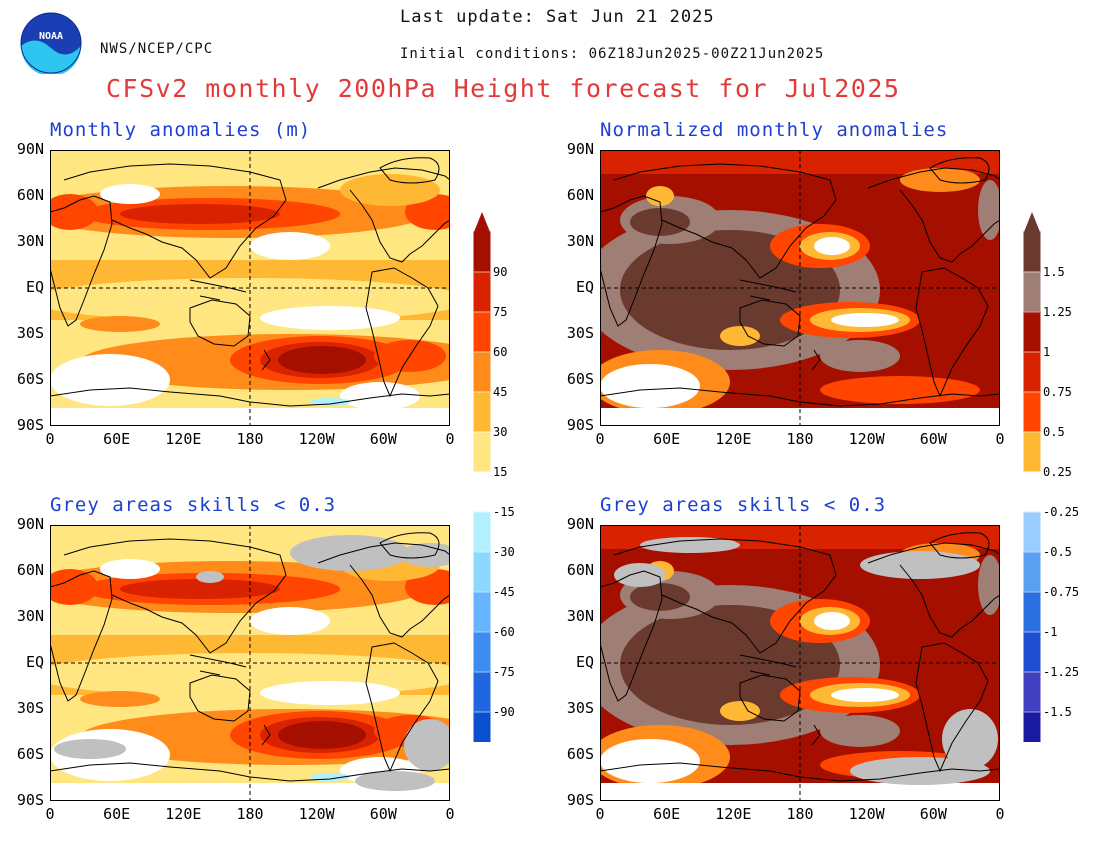 The height and width of the screenshot is (850, 1100). I want to click on colorbar-label: 0.75, so click(1057, 392).